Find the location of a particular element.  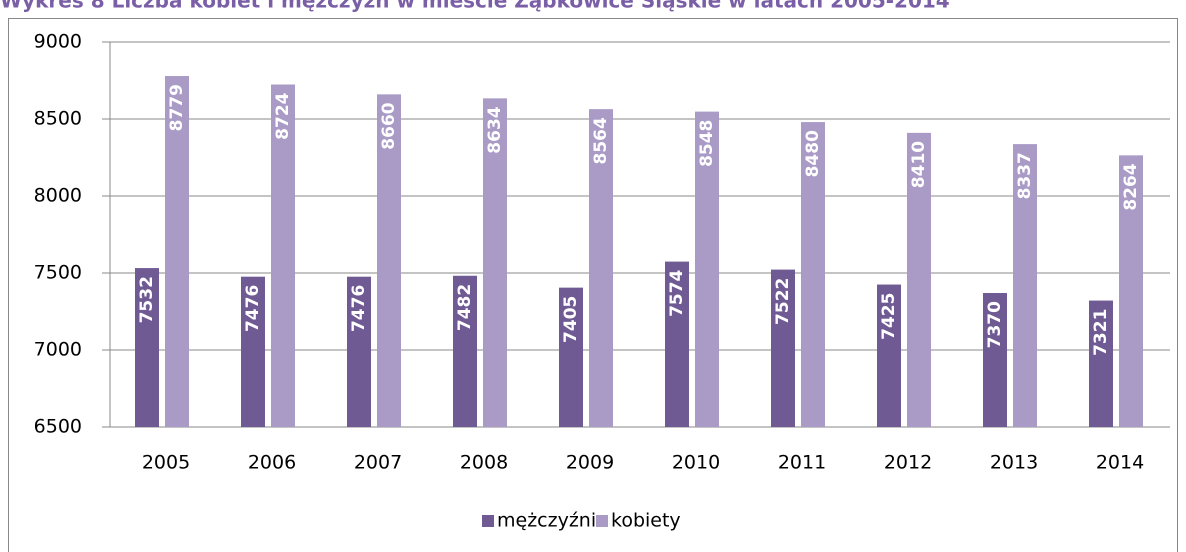

x-tick-label: 2009 is located at coordinates (590, 463).